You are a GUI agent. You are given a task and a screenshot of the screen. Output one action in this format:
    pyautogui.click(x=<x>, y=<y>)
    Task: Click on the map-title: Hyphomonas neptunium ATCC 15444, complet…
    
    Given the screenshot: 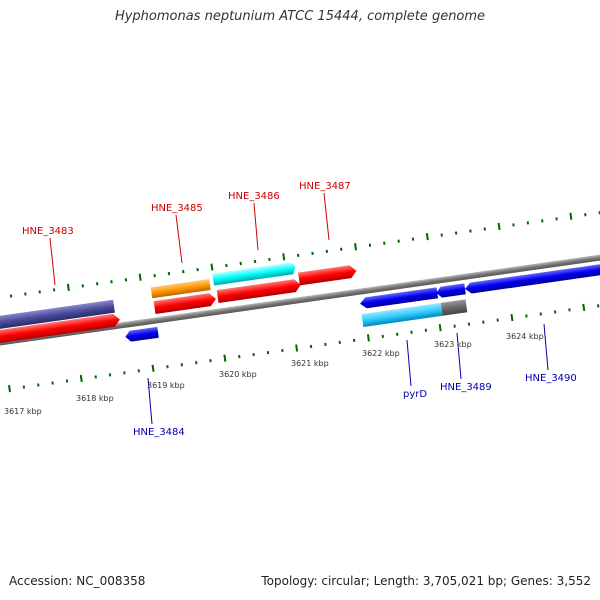 What is the action you would take?
    pyautogui.click(x=300, y=16)
    